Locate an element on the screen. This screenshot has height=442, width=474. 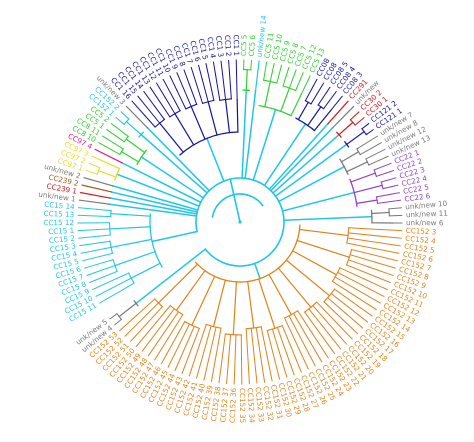
tip-label: CC152 3 is located at coordinates (421, 231).